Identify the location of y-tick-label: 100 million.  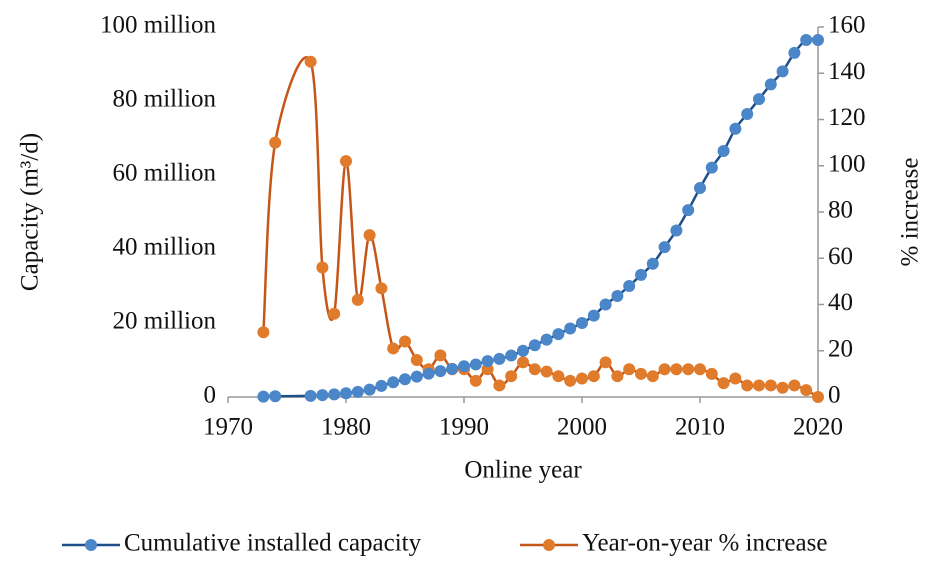
(158, 25).